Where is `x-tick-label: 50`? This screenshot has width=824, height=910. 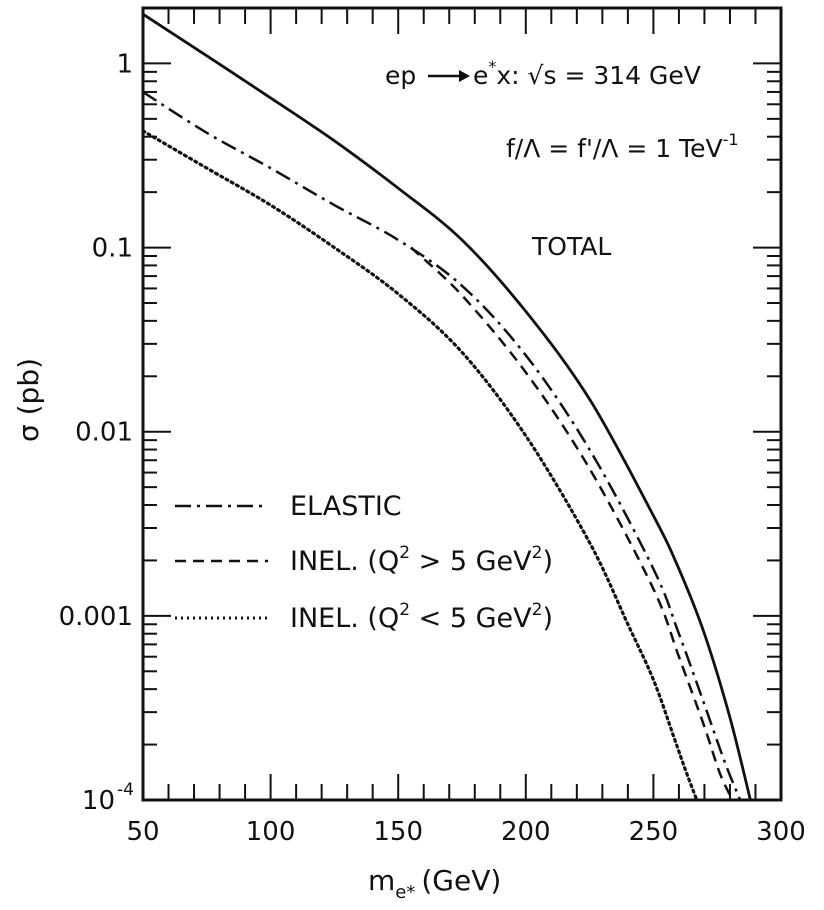
x-tick-label: 50 is located at coordinates (142, 832).